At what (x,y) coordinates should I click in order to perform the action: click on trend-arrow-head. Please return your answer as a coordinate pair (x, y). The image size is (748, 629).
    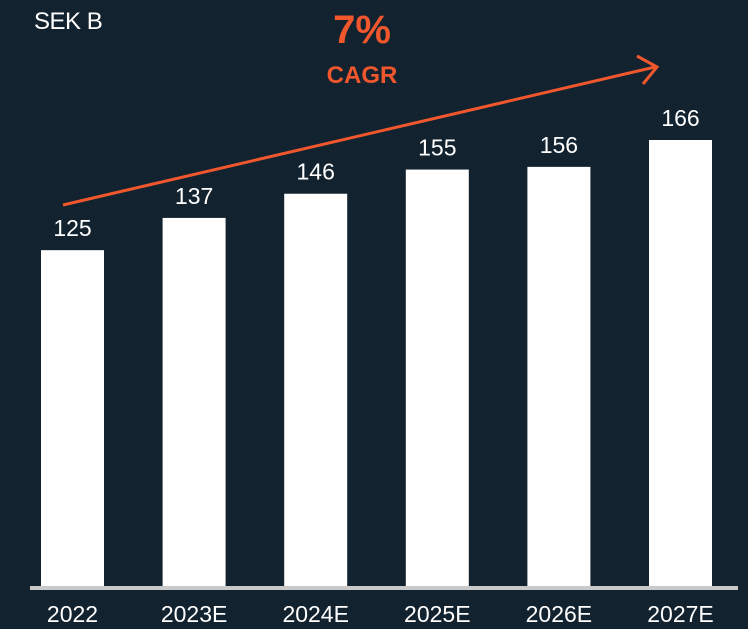
    Looking at the image, I should click on (648, 69).